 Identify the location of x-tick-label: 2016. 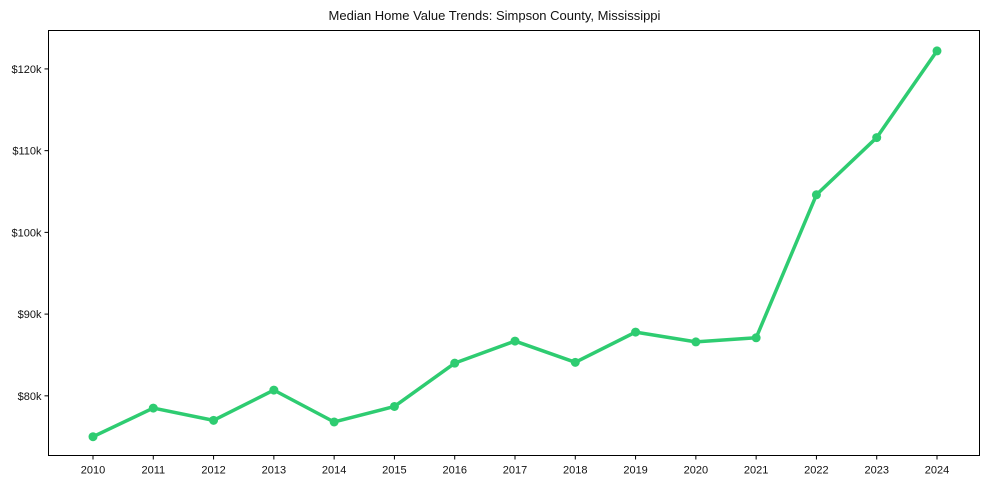
(454, 471).